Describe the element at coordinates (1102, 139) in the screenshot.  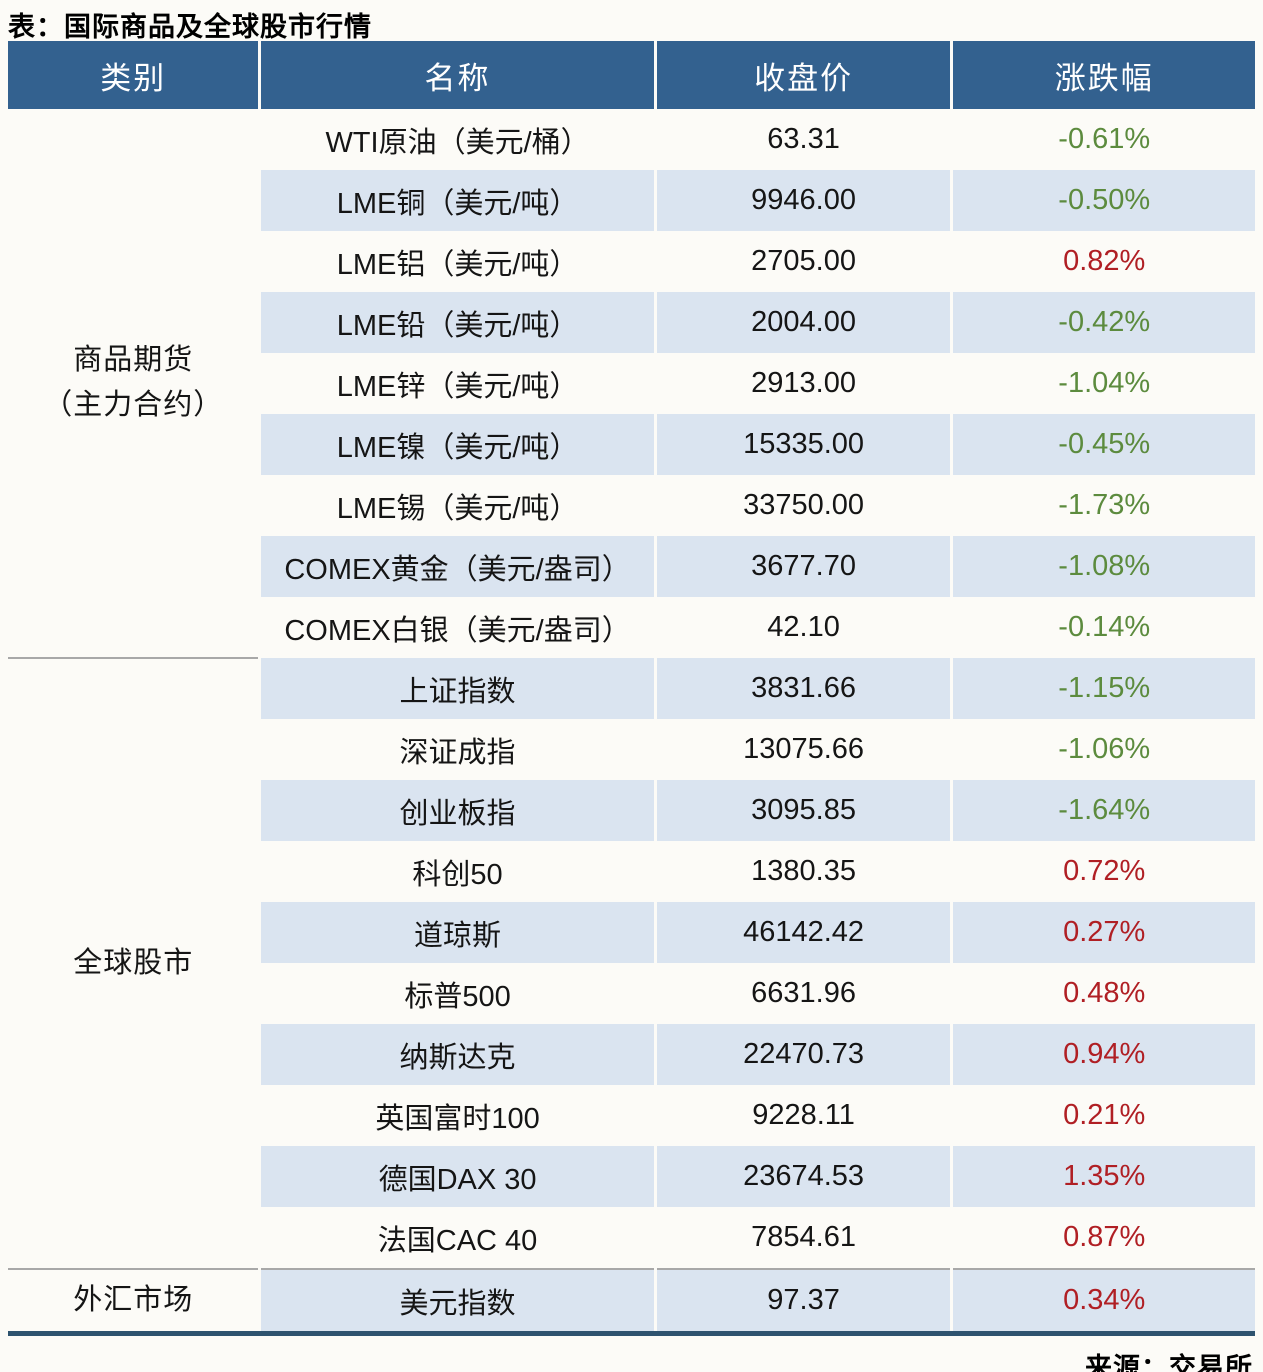
I see `change-cell: -0.61%` at that location.